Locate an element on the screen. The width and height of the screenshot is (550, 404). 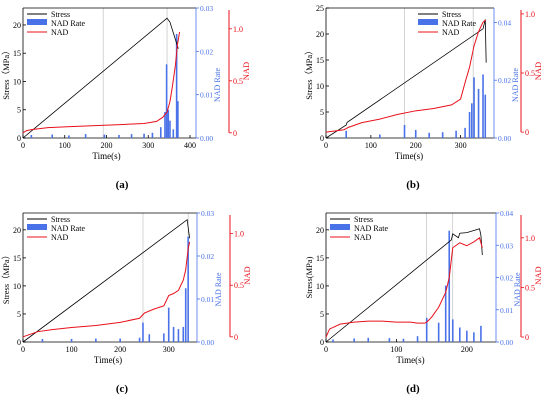
panel-caption: (a) is located at coordinates (122, 185).